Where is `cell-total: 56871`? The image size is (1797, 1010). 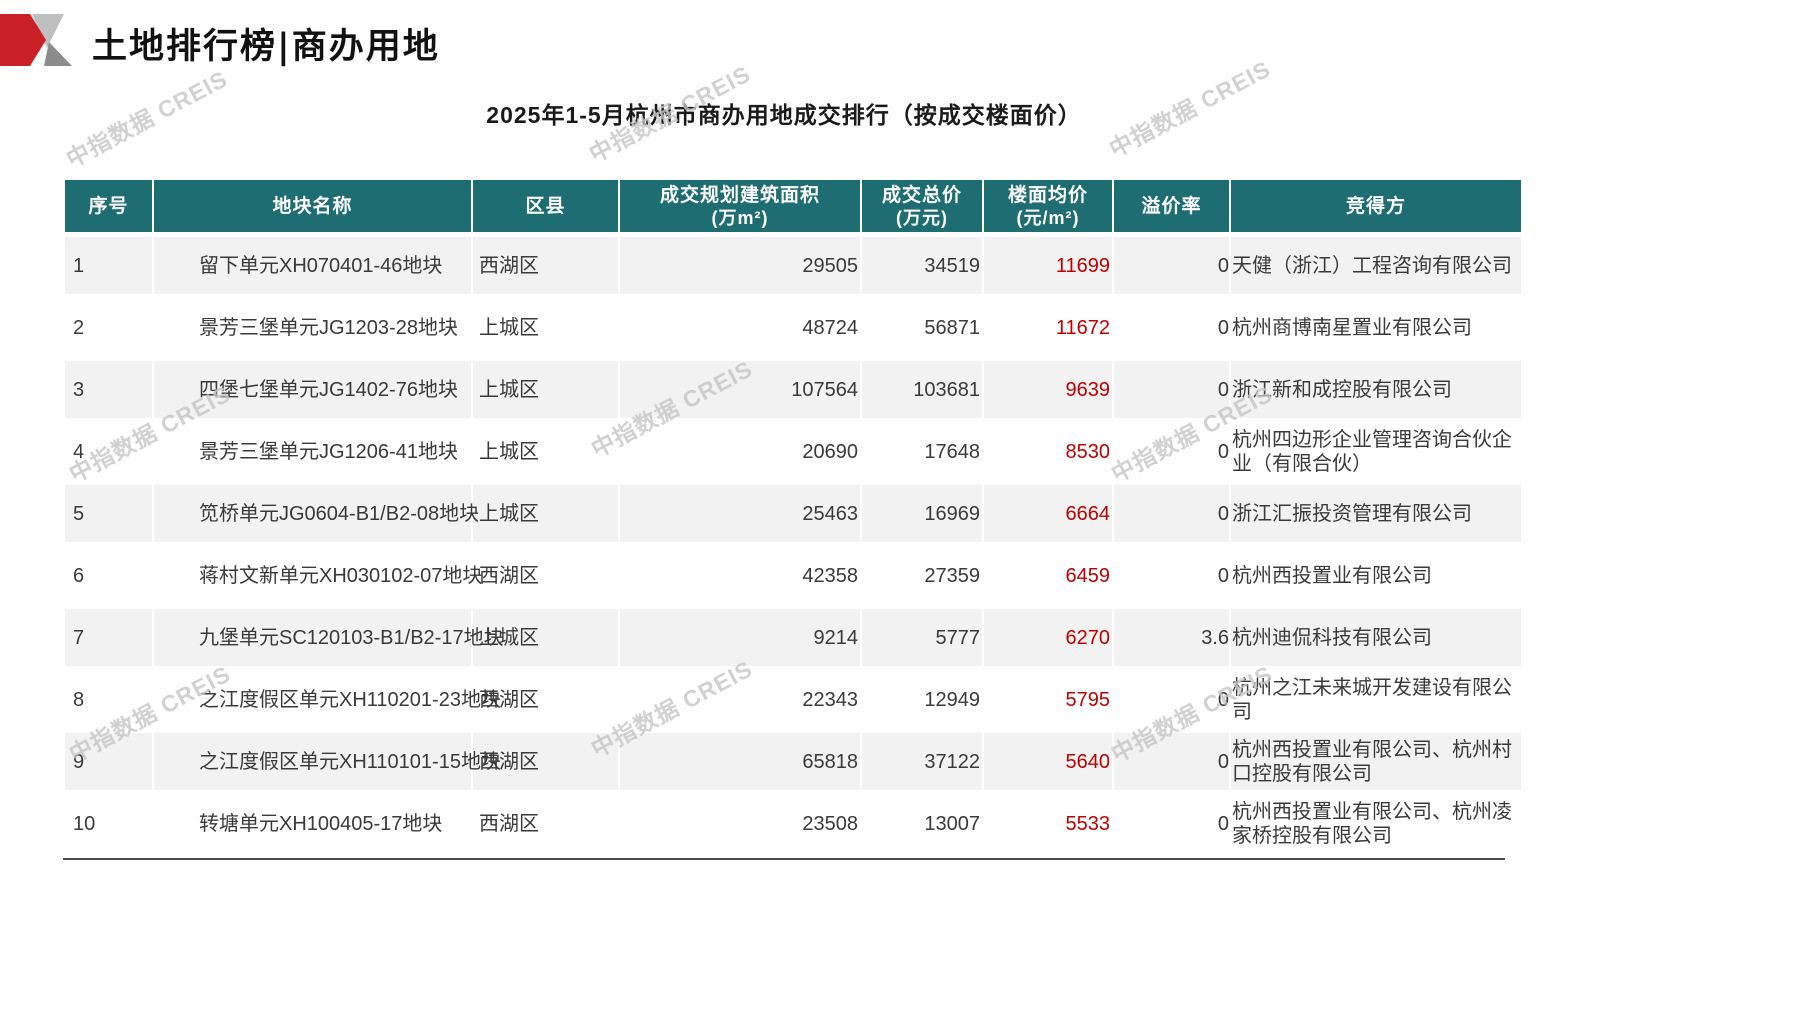
cell-total: 56871 is located at coordinates (922, 327).